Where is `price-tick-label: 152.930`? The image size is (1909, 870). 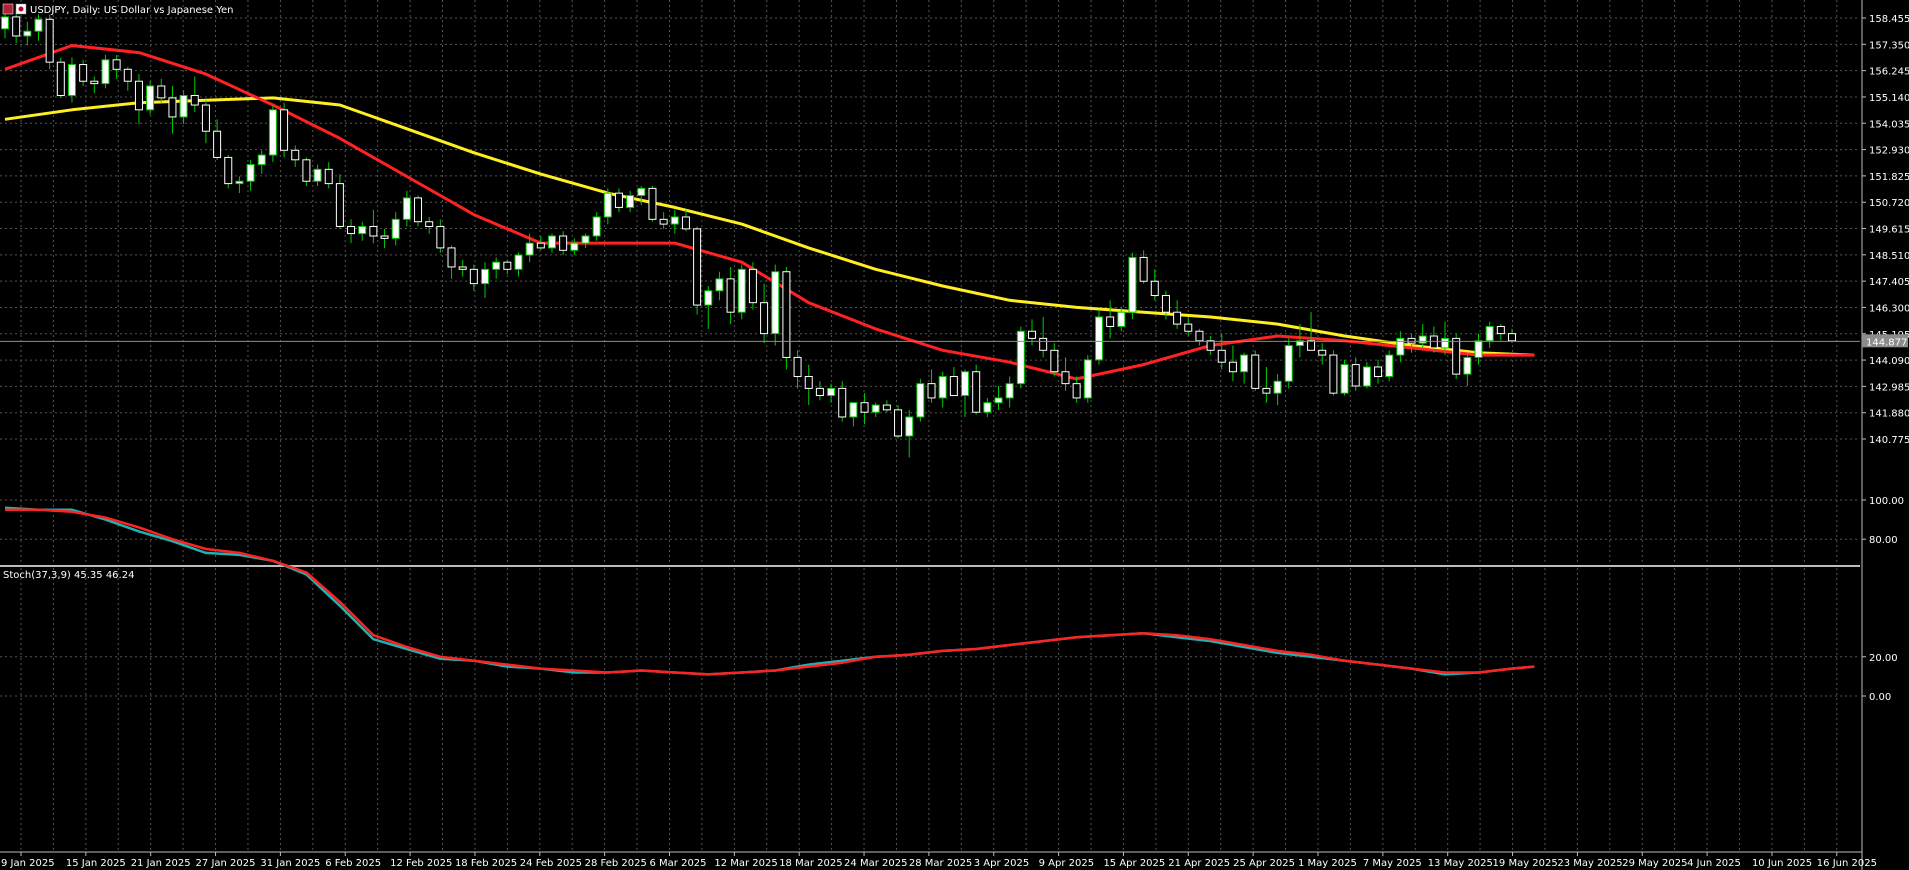 price-tick-label: 152.930 is located at coordinates (1889, 151).